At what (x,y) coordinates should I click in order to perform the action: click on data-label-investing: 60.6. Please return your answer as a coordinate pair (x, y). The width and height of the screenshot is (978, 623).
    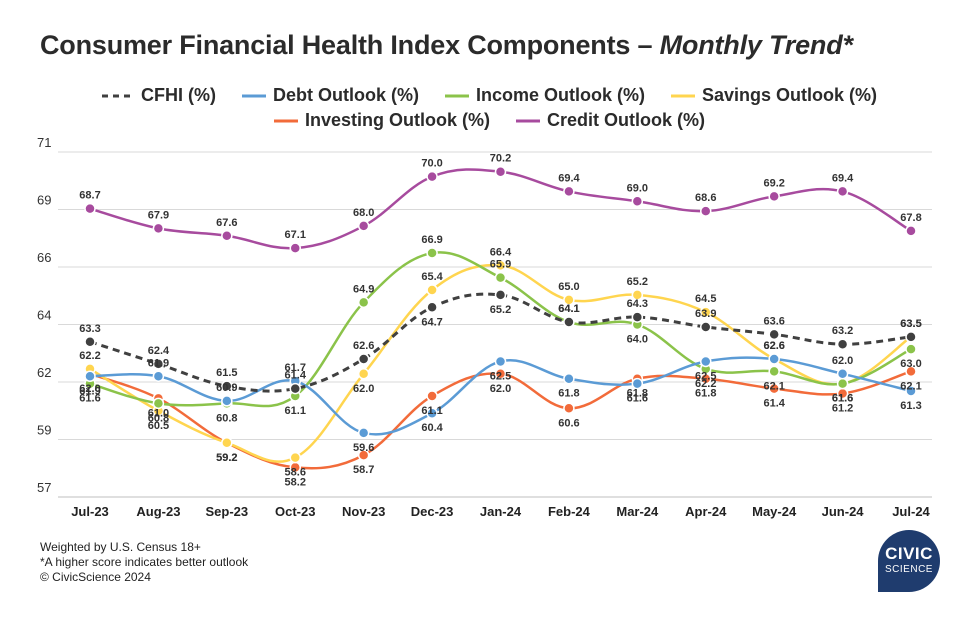
    Looking at the image, I should click on (568, 423).